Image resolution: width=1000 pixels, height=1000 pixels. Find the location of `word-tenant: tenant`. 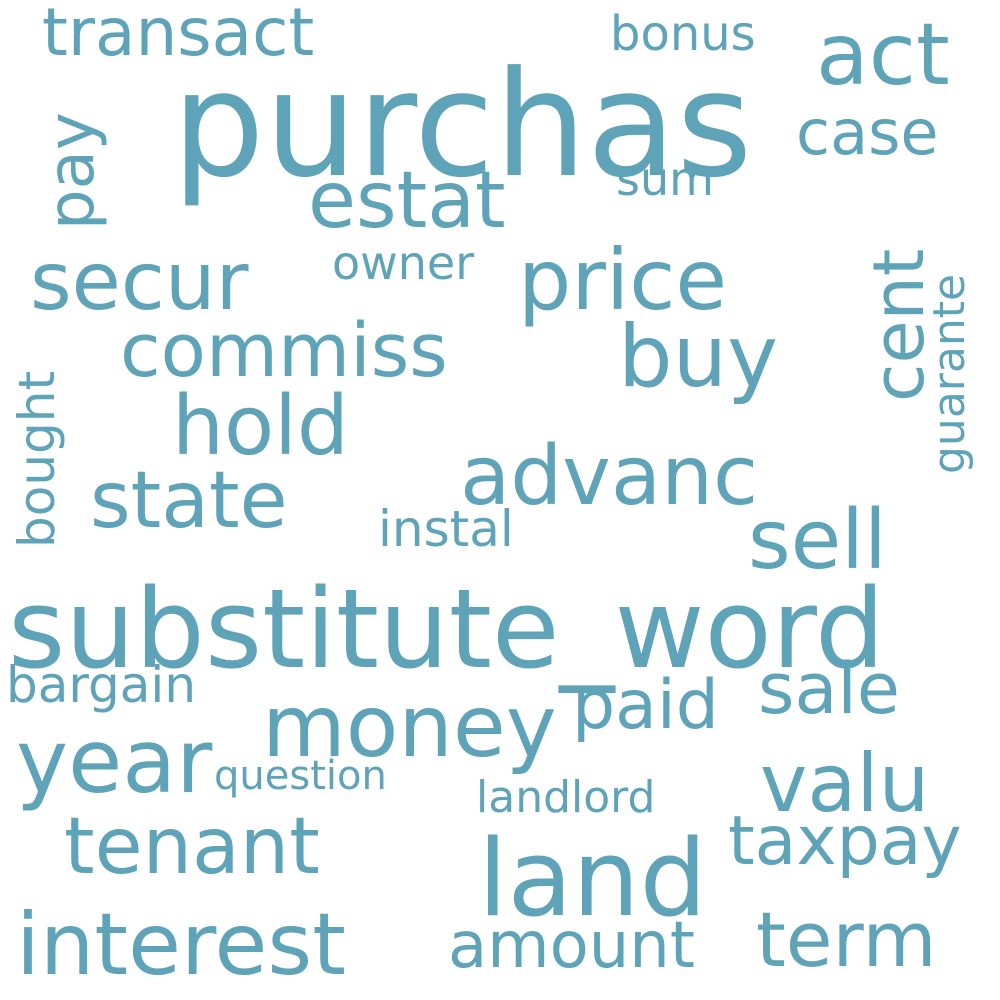

word-tenant: tenant is located at coordinates (192, 847).